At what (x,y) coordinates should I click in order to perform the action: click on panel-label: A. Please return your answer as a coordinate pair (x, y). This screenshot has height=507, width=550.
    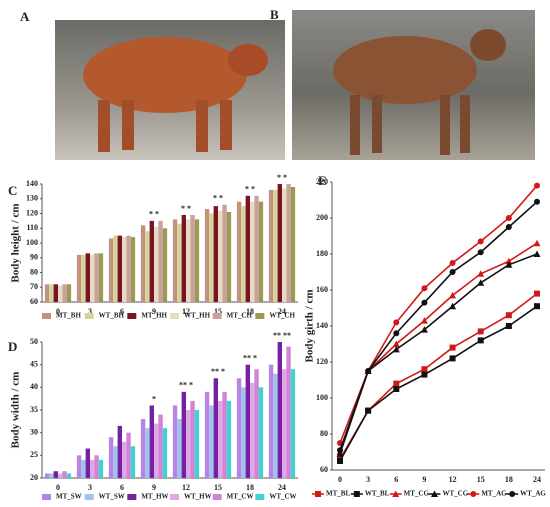
    Looking at the image, I should click on (25, 16).